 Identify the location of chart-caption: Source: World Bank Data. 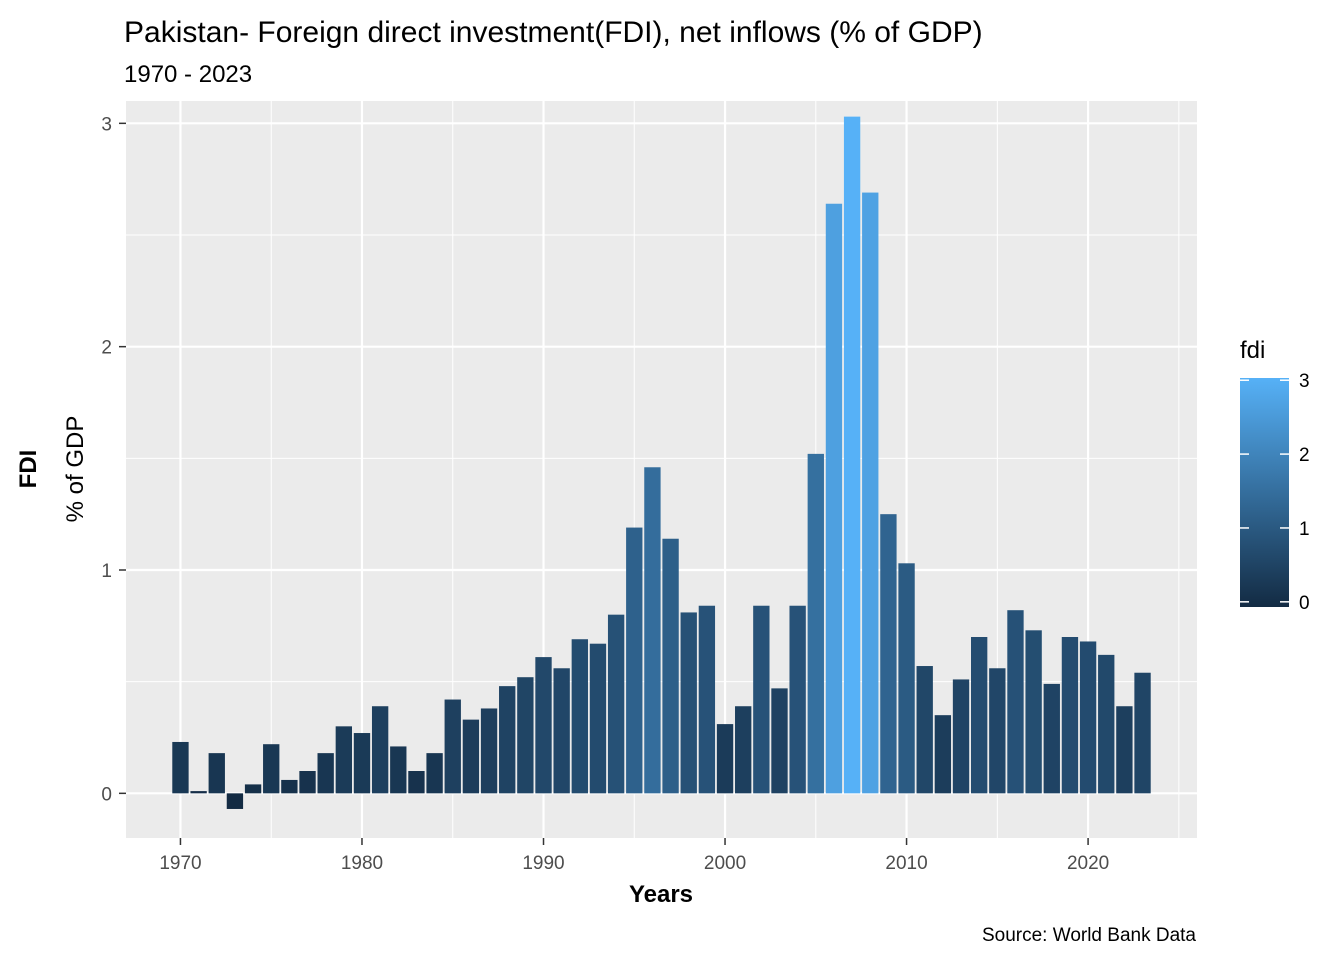
(1089, 935).